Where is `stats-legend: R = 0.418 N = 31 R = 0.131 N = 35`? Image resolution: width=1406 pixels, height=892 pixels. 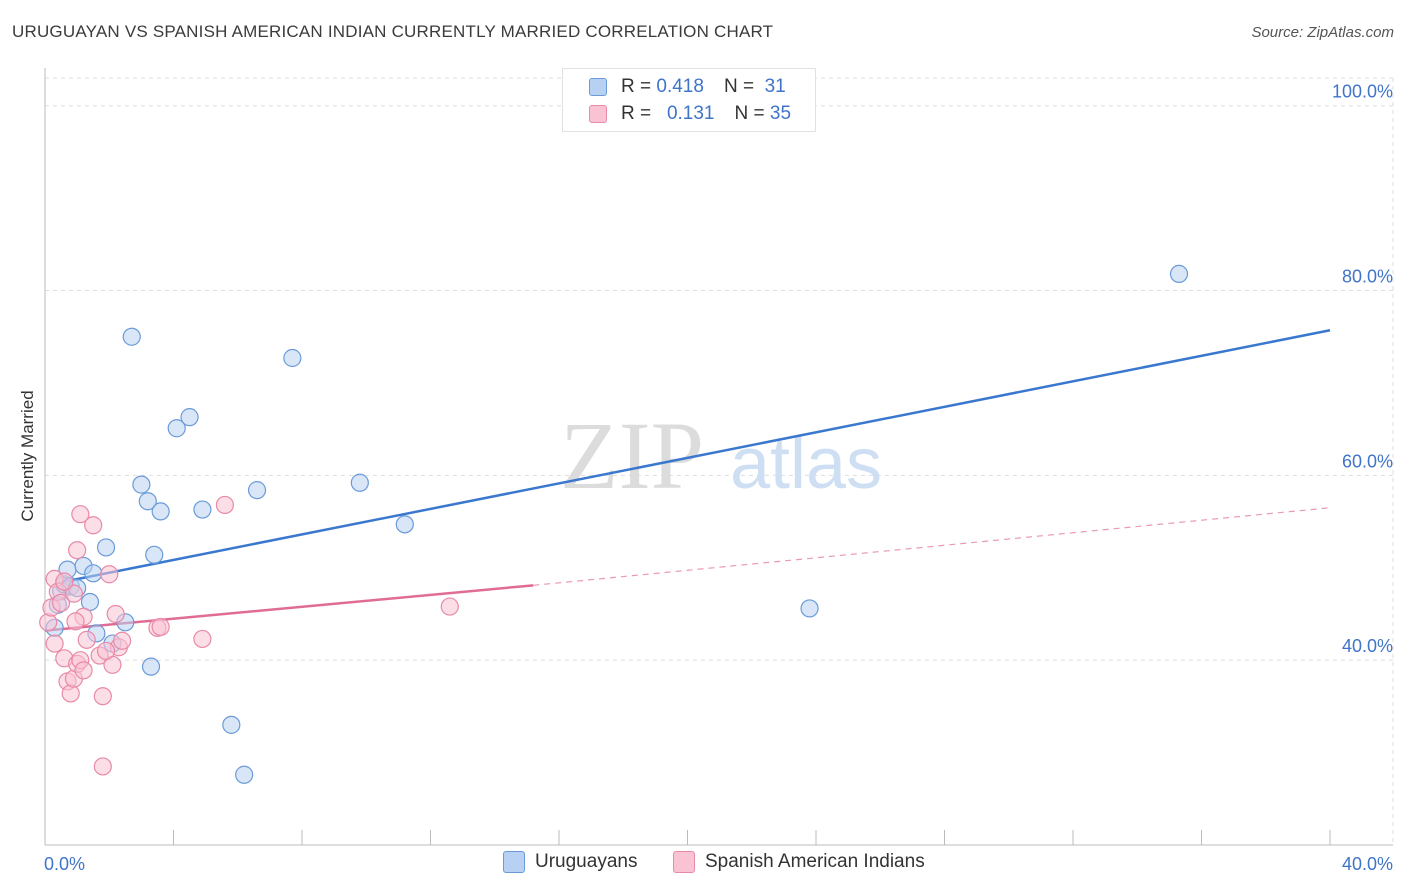
stats-legend: R = 0.418 N = 31 R = 0.131 N = 35 is located at coordinates (689, 100).